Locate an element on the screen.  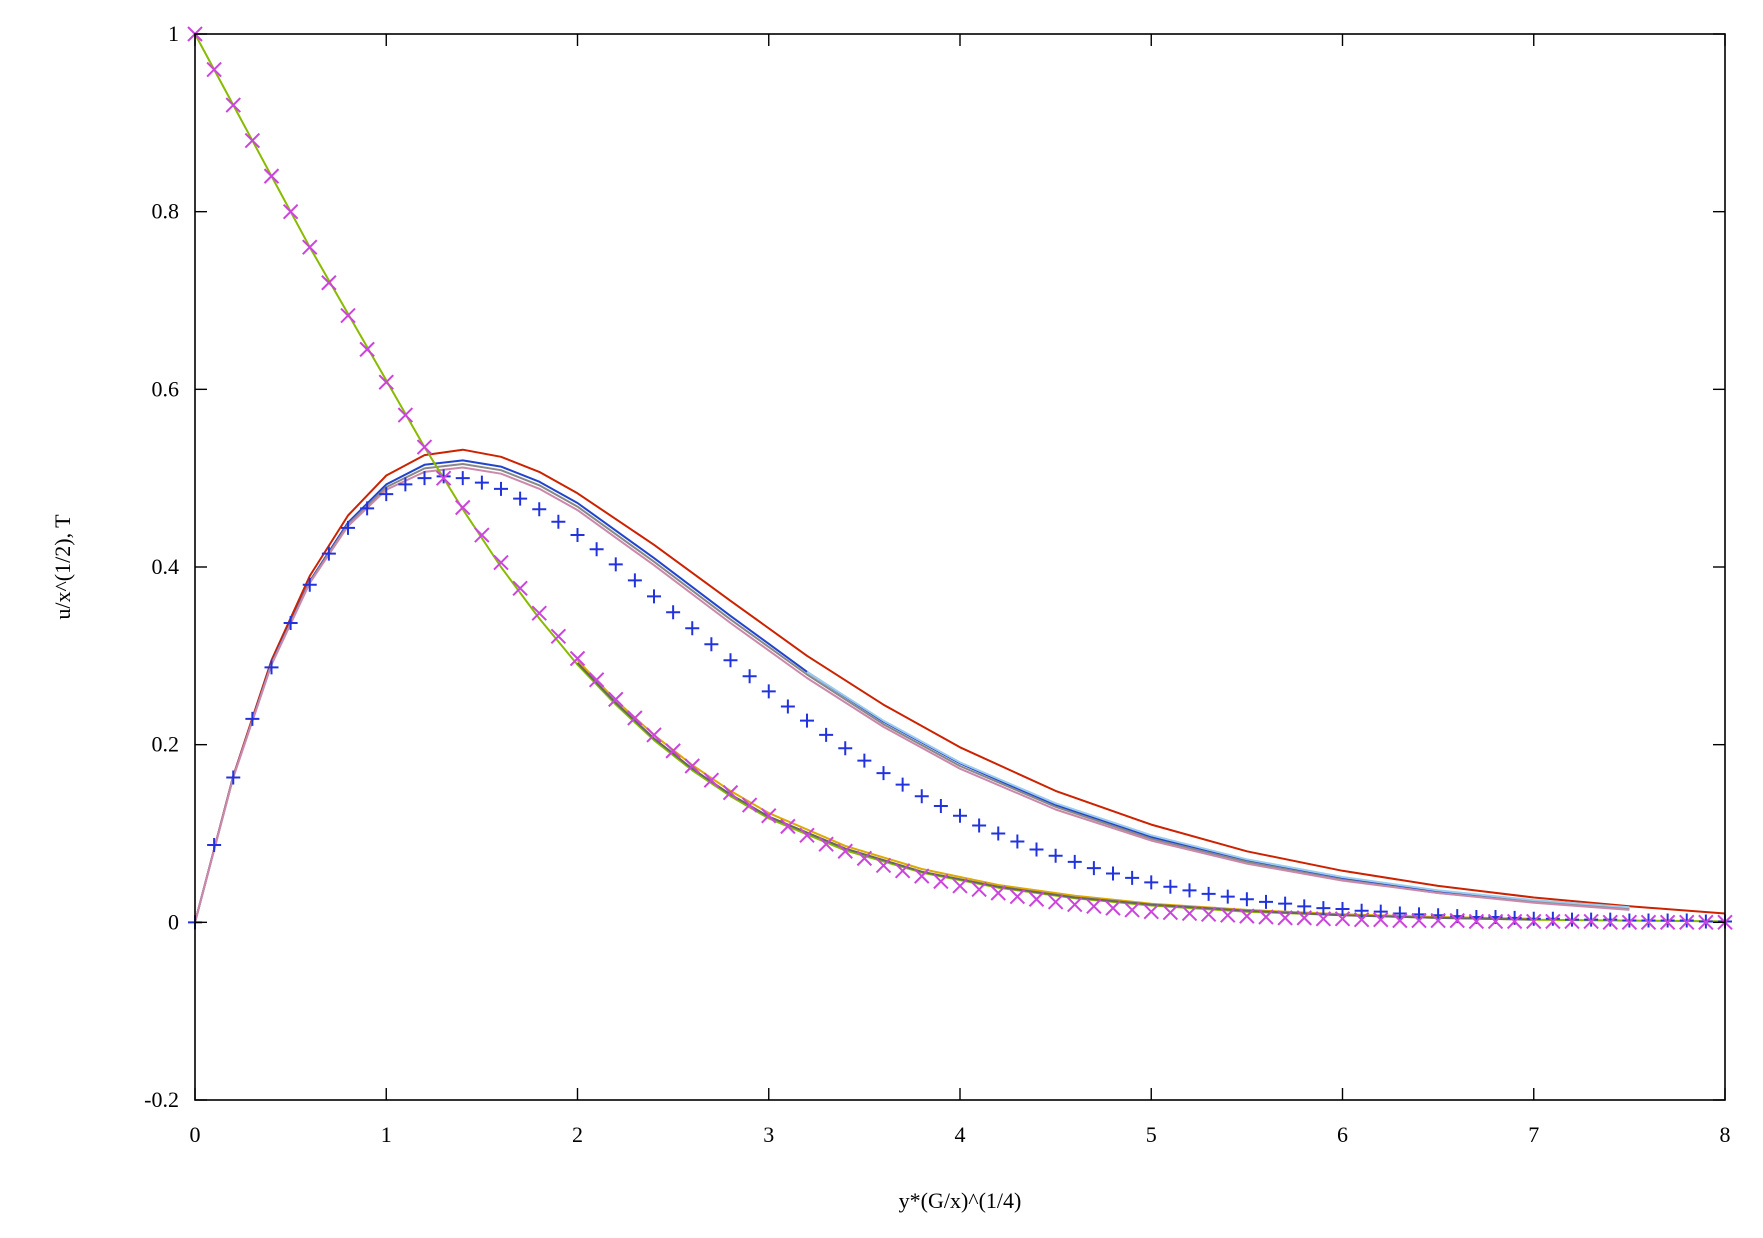
x-axis-title: y*(G/x)^(1/4) is located at coordinates (960, 1200).